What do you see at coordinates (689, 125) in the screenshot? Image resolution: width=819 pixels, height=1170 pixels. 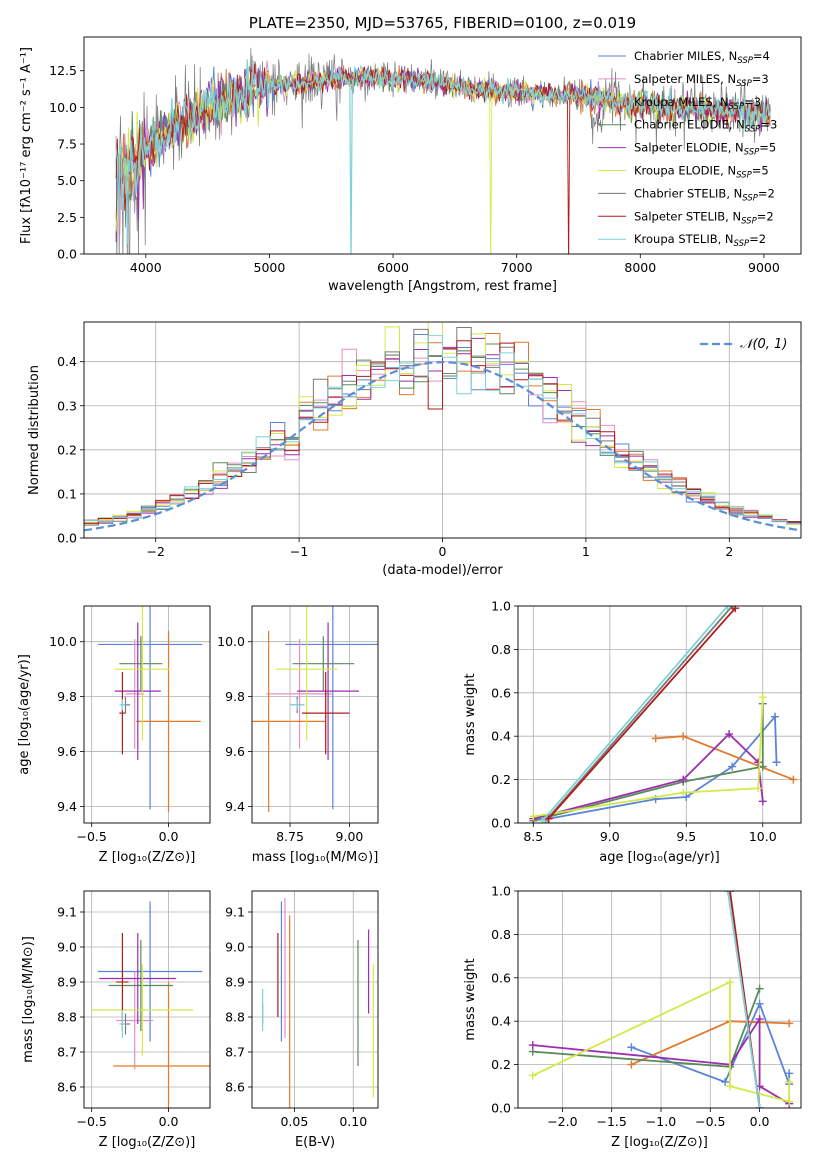 I see `legend-label: Chabrier ELODIE, N` at bounding box center [689, 125].